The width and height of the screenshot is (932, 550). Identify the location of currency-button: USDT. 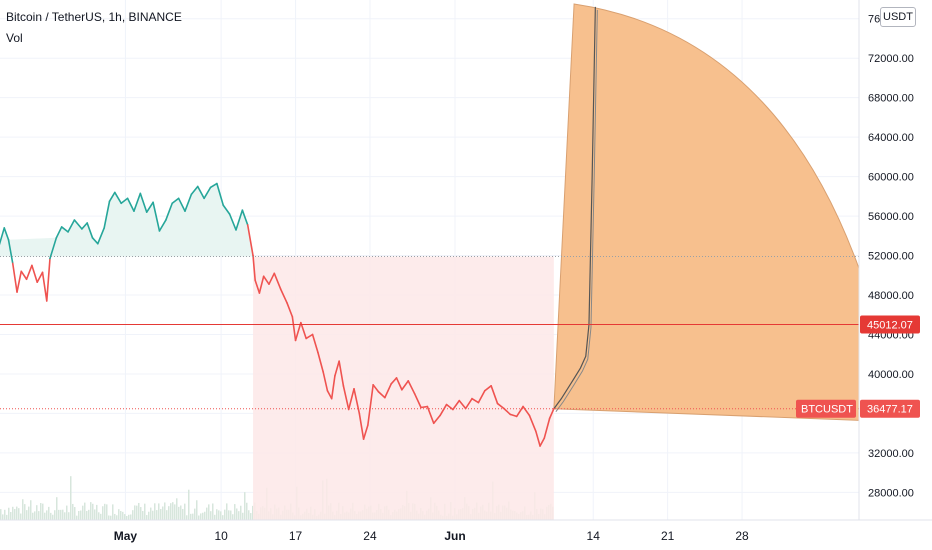
(898, 17).